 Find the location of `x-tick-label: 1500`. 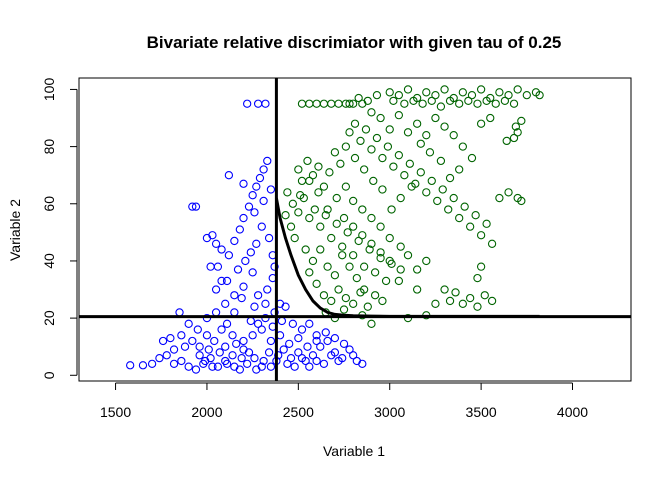

x-tick-label: 1500 is located at coordinates (115, 412).